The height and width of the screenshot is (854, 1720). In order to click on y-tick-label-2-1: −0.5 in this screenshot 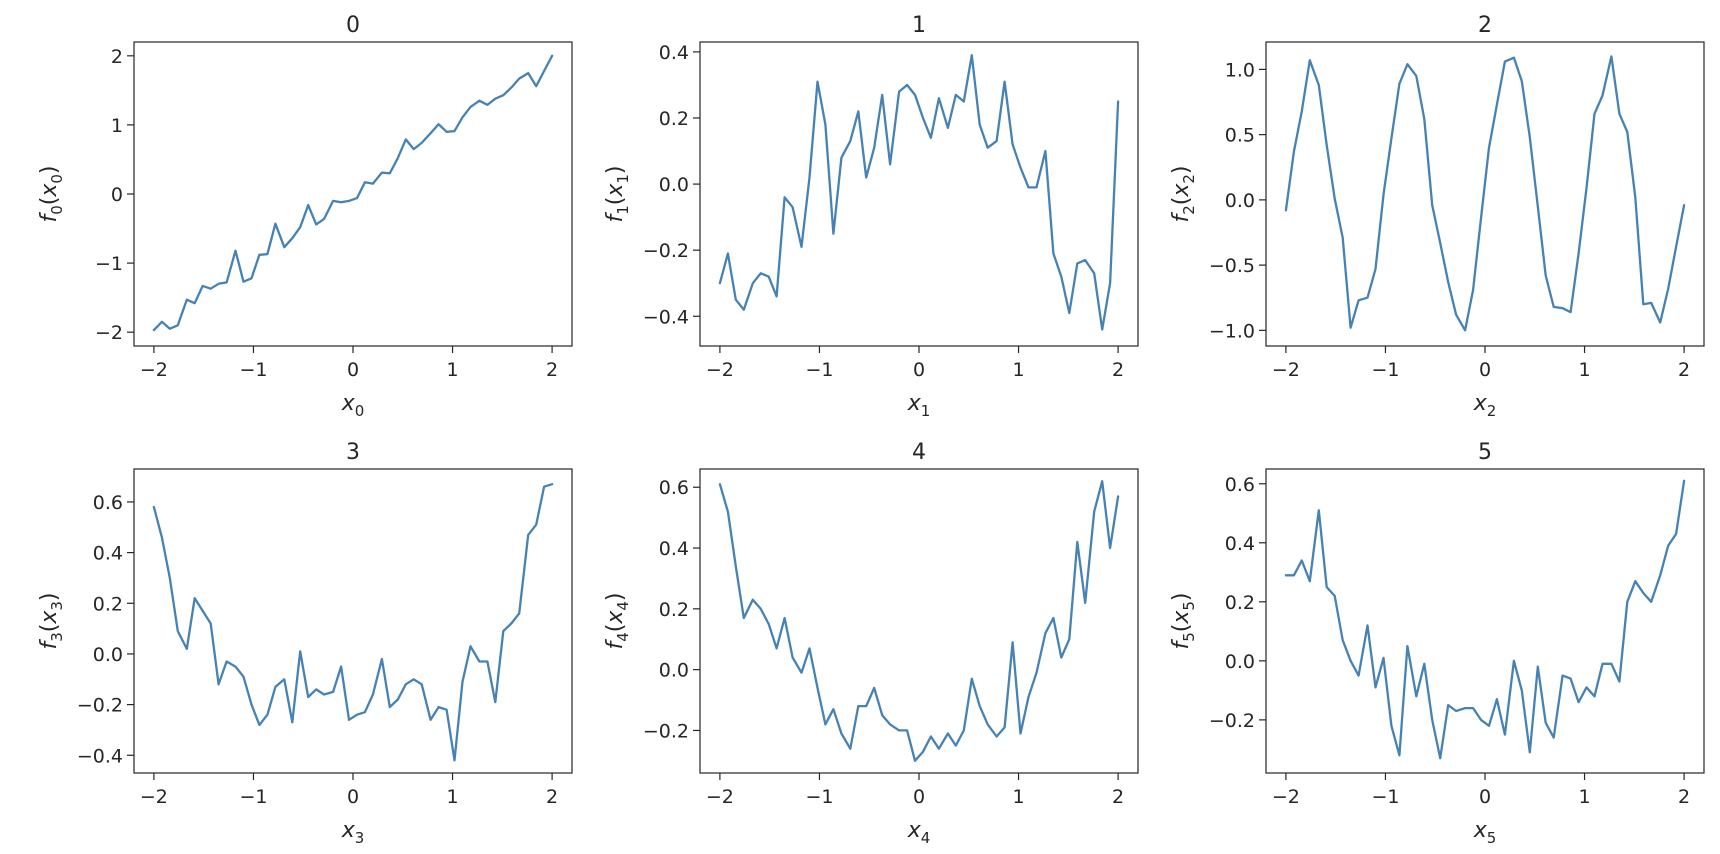, I will do `click(1232, 266)`.